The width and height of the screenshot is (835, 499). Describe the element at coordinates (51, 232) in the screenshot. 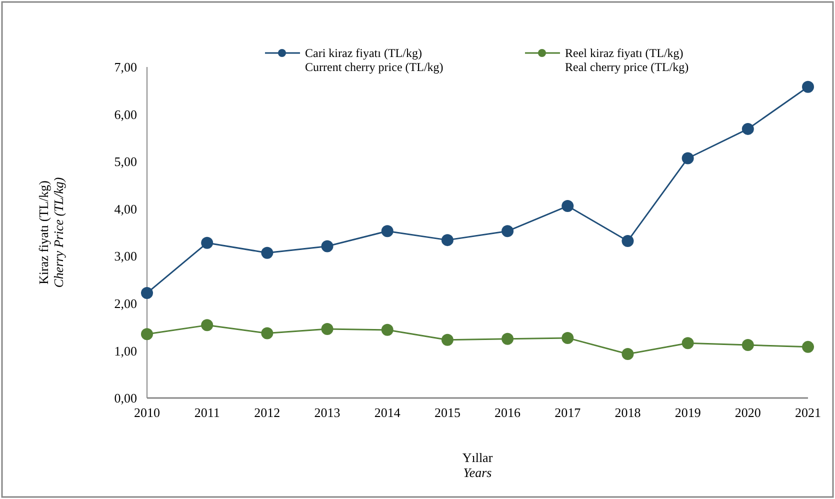

I see `y-axis-title: Kiraz fiyatı (TL/kg) Cherry Price (TL/kg)` at that location.